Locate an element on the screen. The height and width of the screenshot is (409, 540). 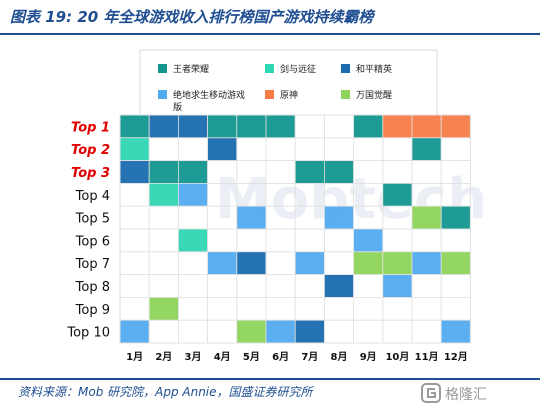
legend-swatch-jywz is located at coordinates (269, 68).